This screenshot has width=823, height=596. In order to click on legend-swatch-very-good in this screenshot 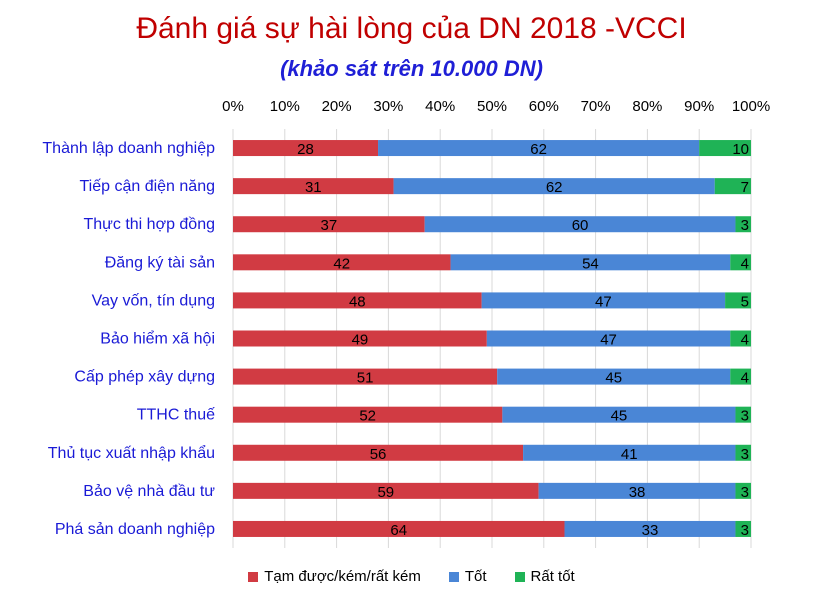, I will do `click(519, 576)`.